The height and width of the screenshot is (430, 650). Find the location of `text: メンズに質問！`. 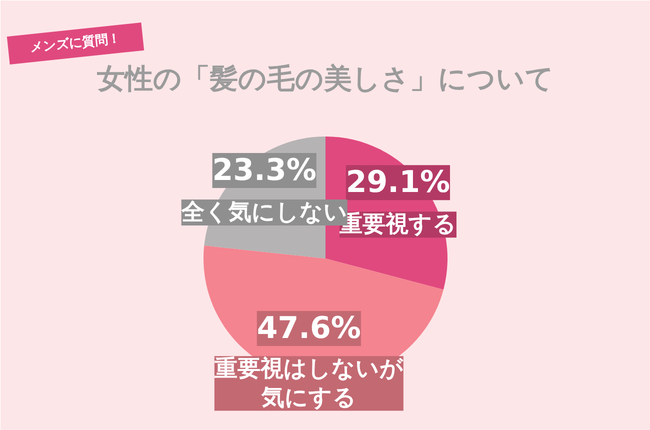

text: メンズに質問！ is located at coordinates (75, 43).